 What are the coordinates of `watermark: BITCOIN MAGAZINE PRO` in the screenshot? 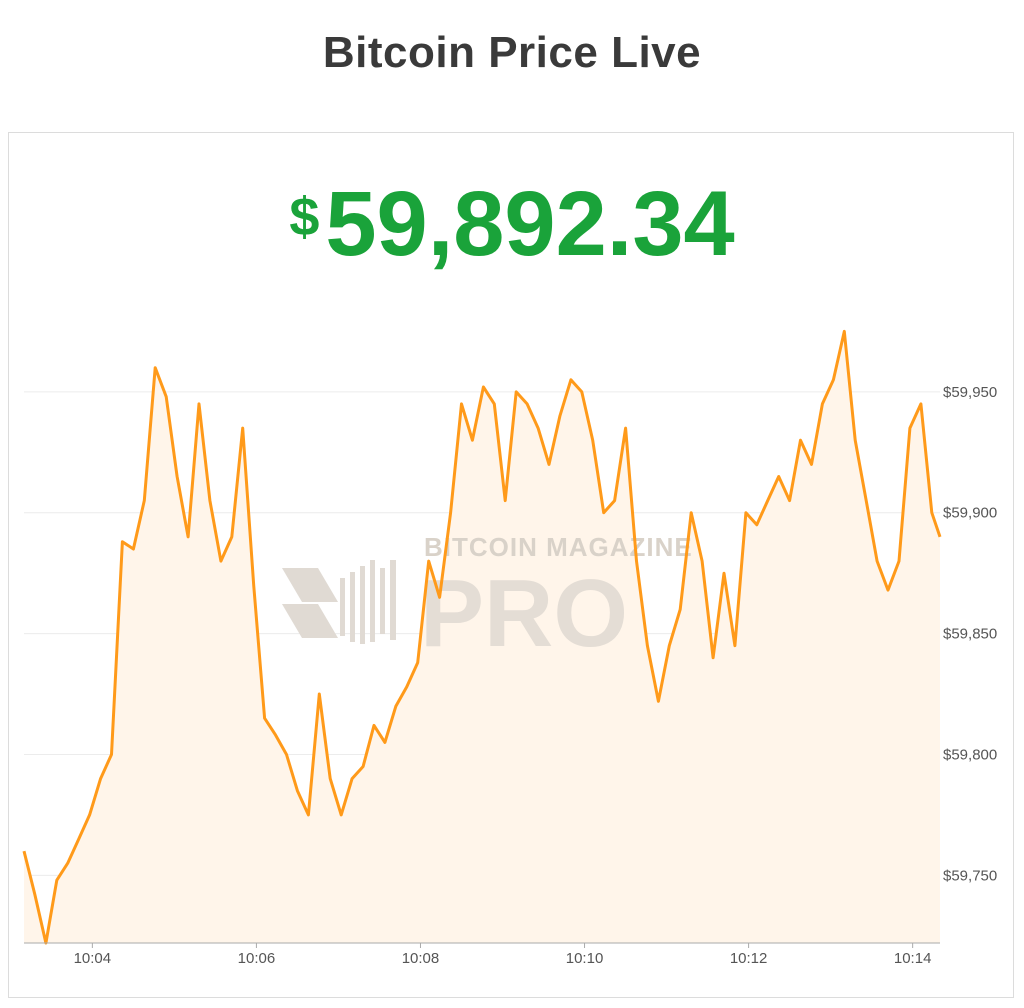 It's located at (487, 599).